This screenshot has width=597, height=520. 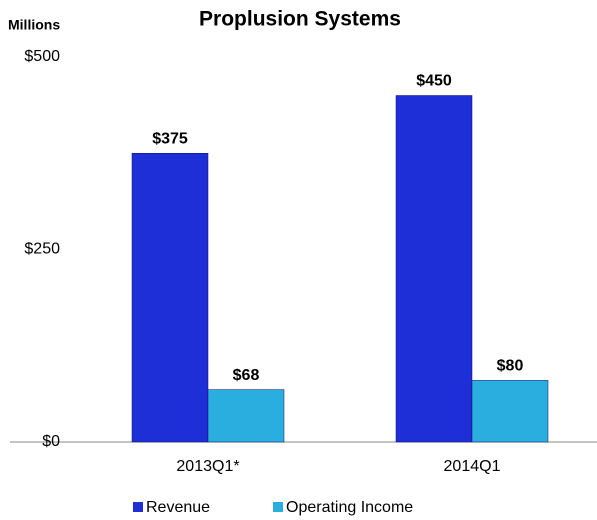 What do you see at coordinates (472, 466) in the screenshot?
I see `x-tick-label: 2014Q1` at bounding box center [472, 466].